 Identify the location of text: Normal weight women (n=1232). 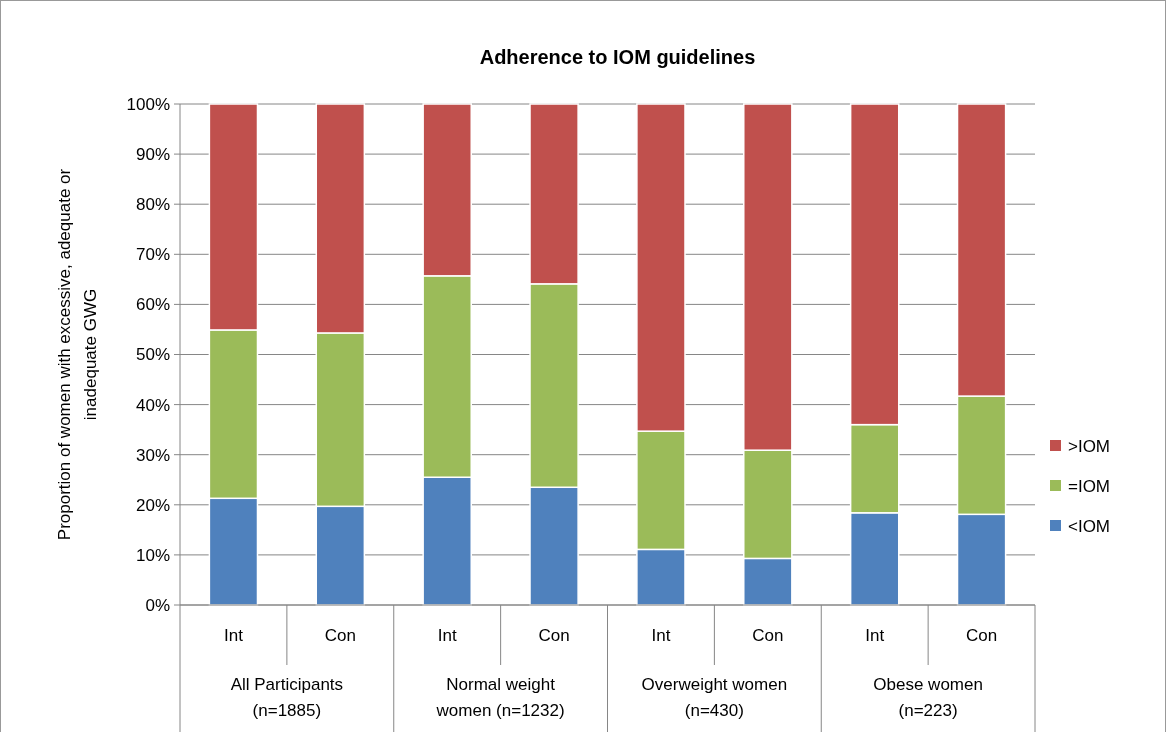
(500, 697).